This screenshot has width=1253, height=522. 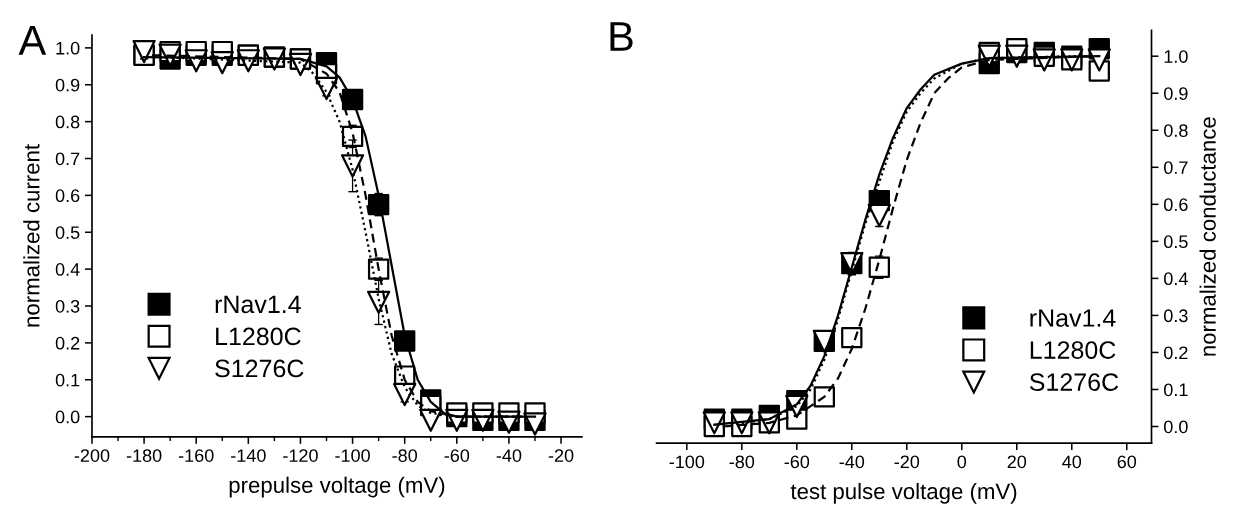 What do you see at coordinates (1017, 462) in the screenshot?
I see `x-tick-label: 20` at bounding box center [1017, 462].